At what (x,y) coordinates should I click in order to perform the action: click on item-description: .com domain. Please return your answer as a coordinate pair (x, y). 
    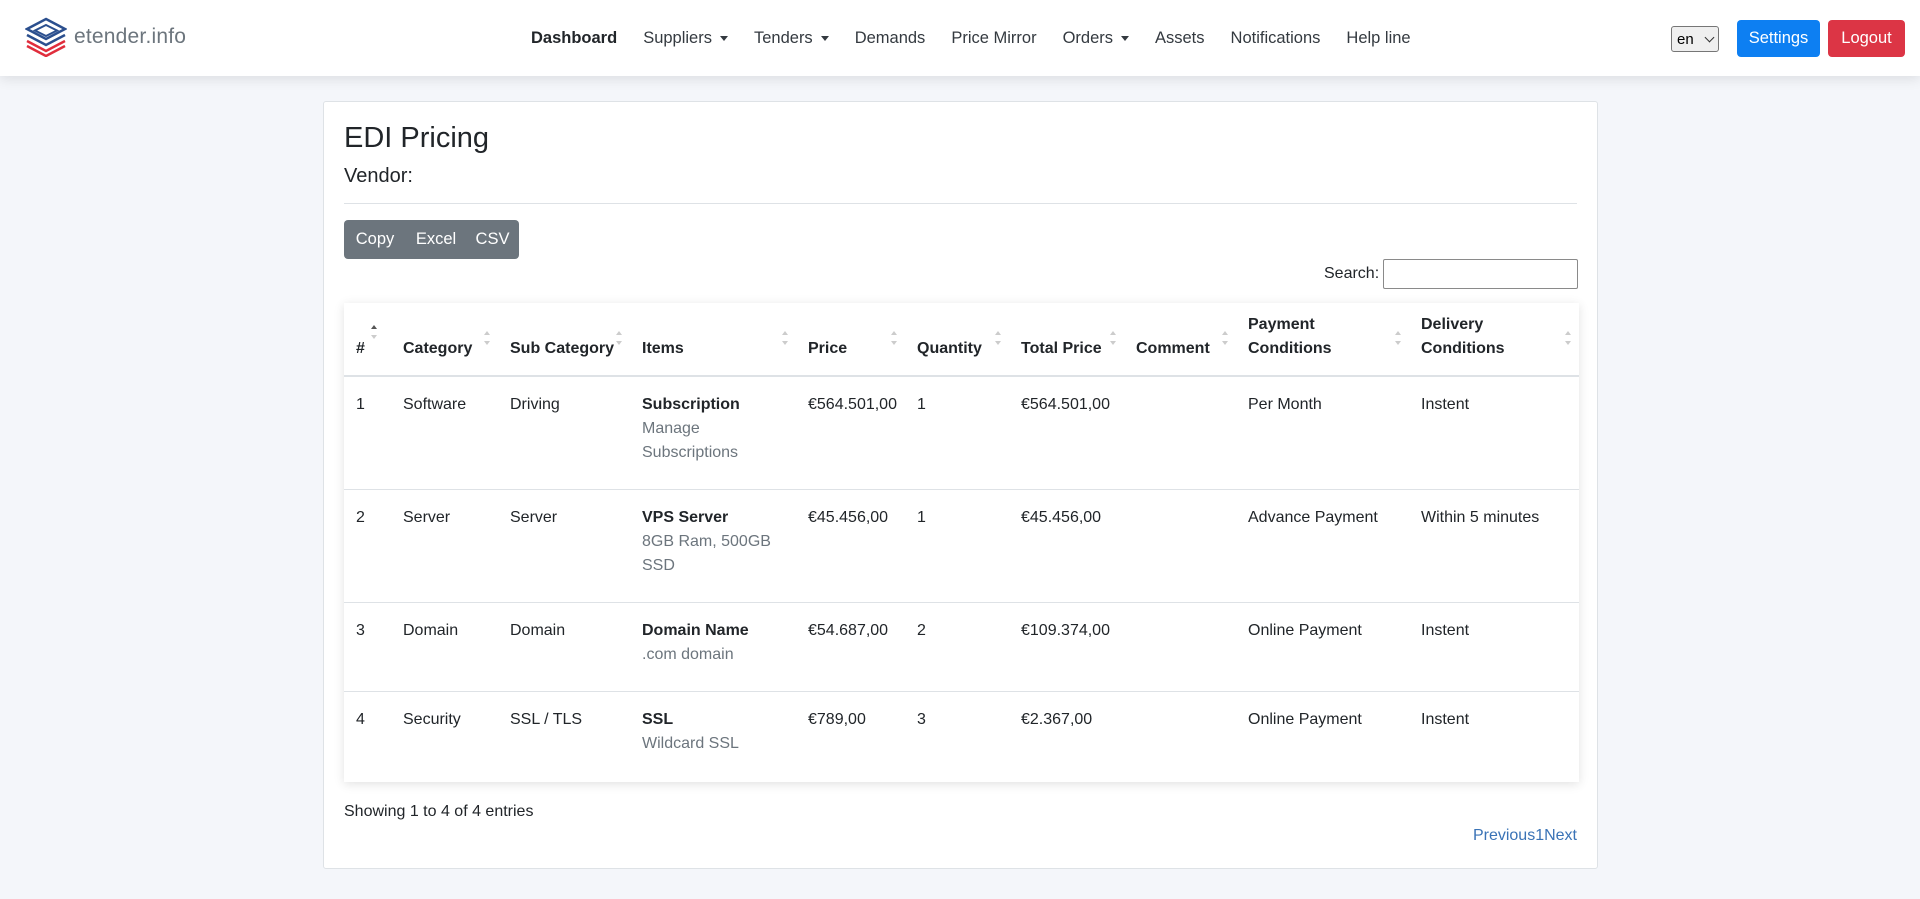
    Looking at the image, I should click on (688, 654).